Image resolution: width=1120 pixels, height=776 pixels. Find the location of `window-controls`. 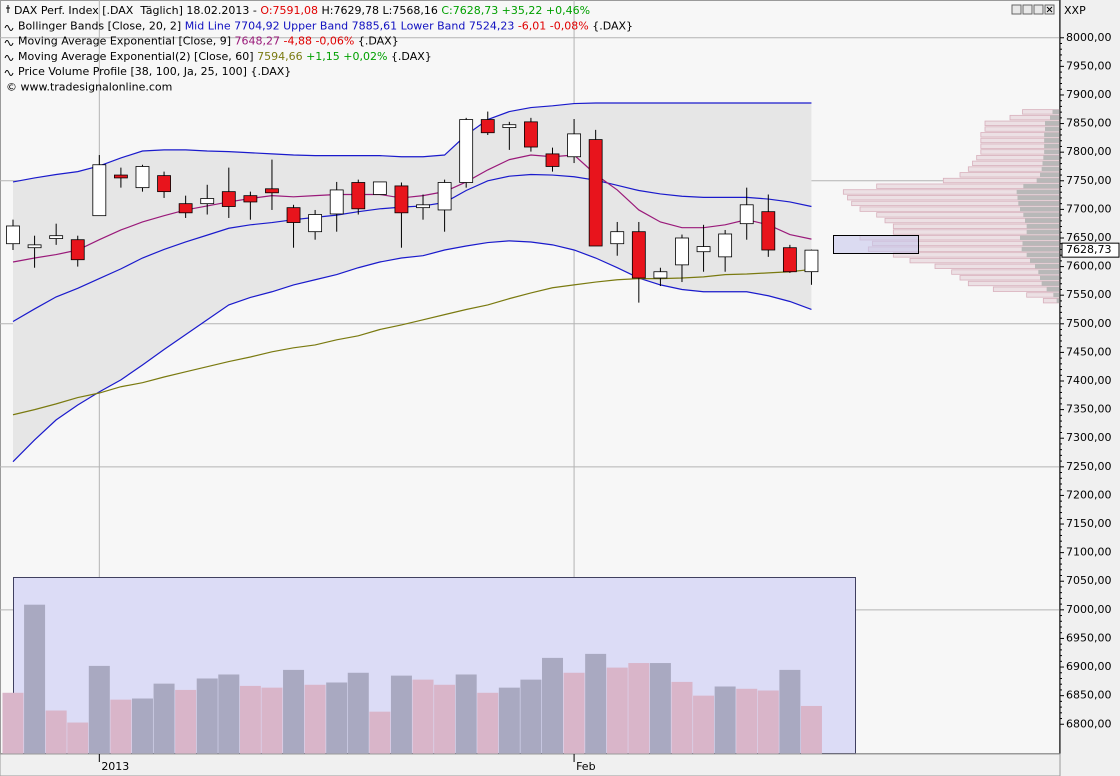

window-controls is located at coordinates (1033, 9).